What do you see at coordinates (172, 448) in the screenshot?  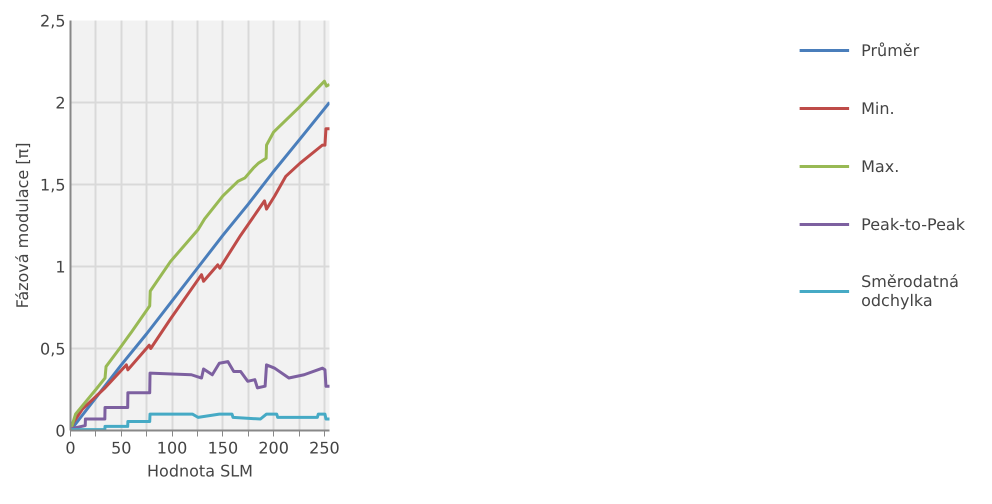 I see `x-tick-label: 100` at bounding box center [172, 448].